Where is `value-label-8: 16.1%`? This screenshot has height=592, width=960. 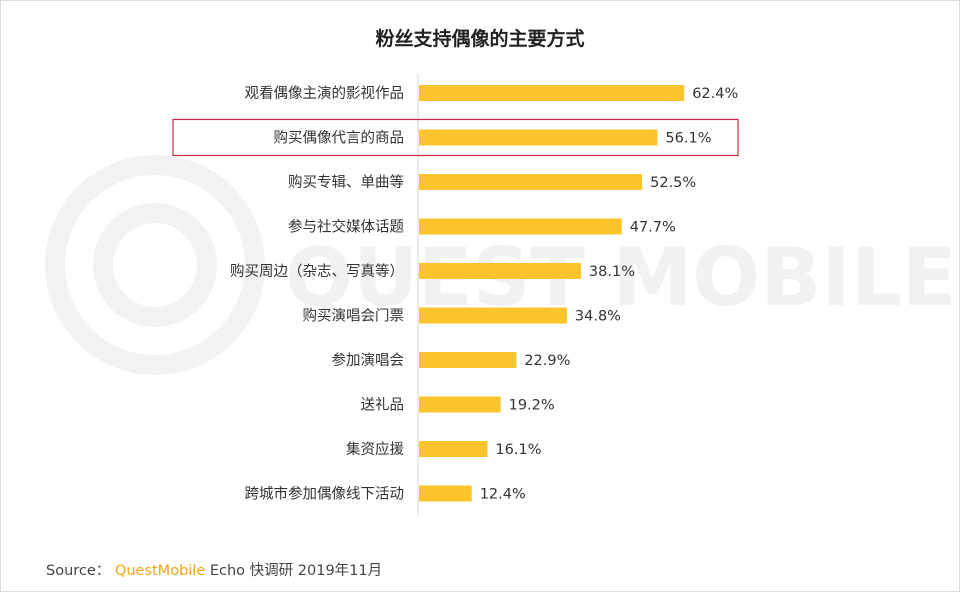 value-label-8: 16.1% is located at coordinates (518, 450).